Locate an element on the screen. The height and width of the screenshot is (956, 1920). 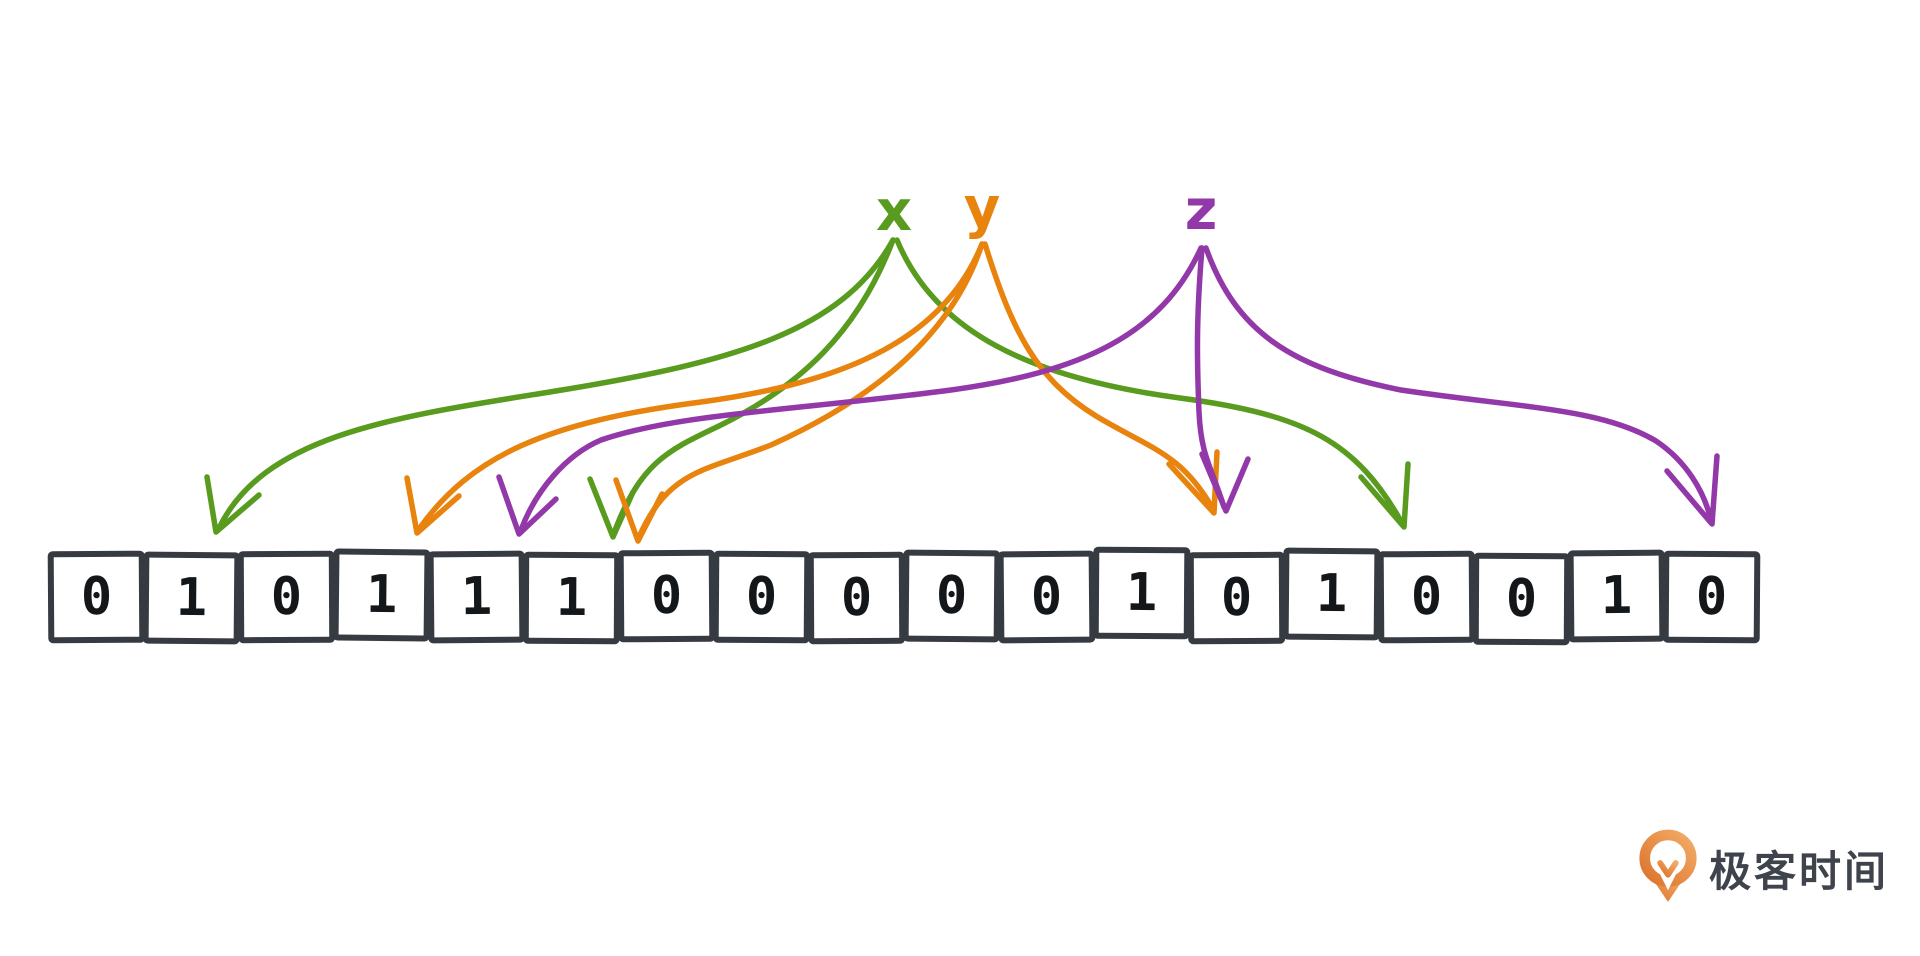
bit-cell-10: 0 is located at coordinates (951, 596).